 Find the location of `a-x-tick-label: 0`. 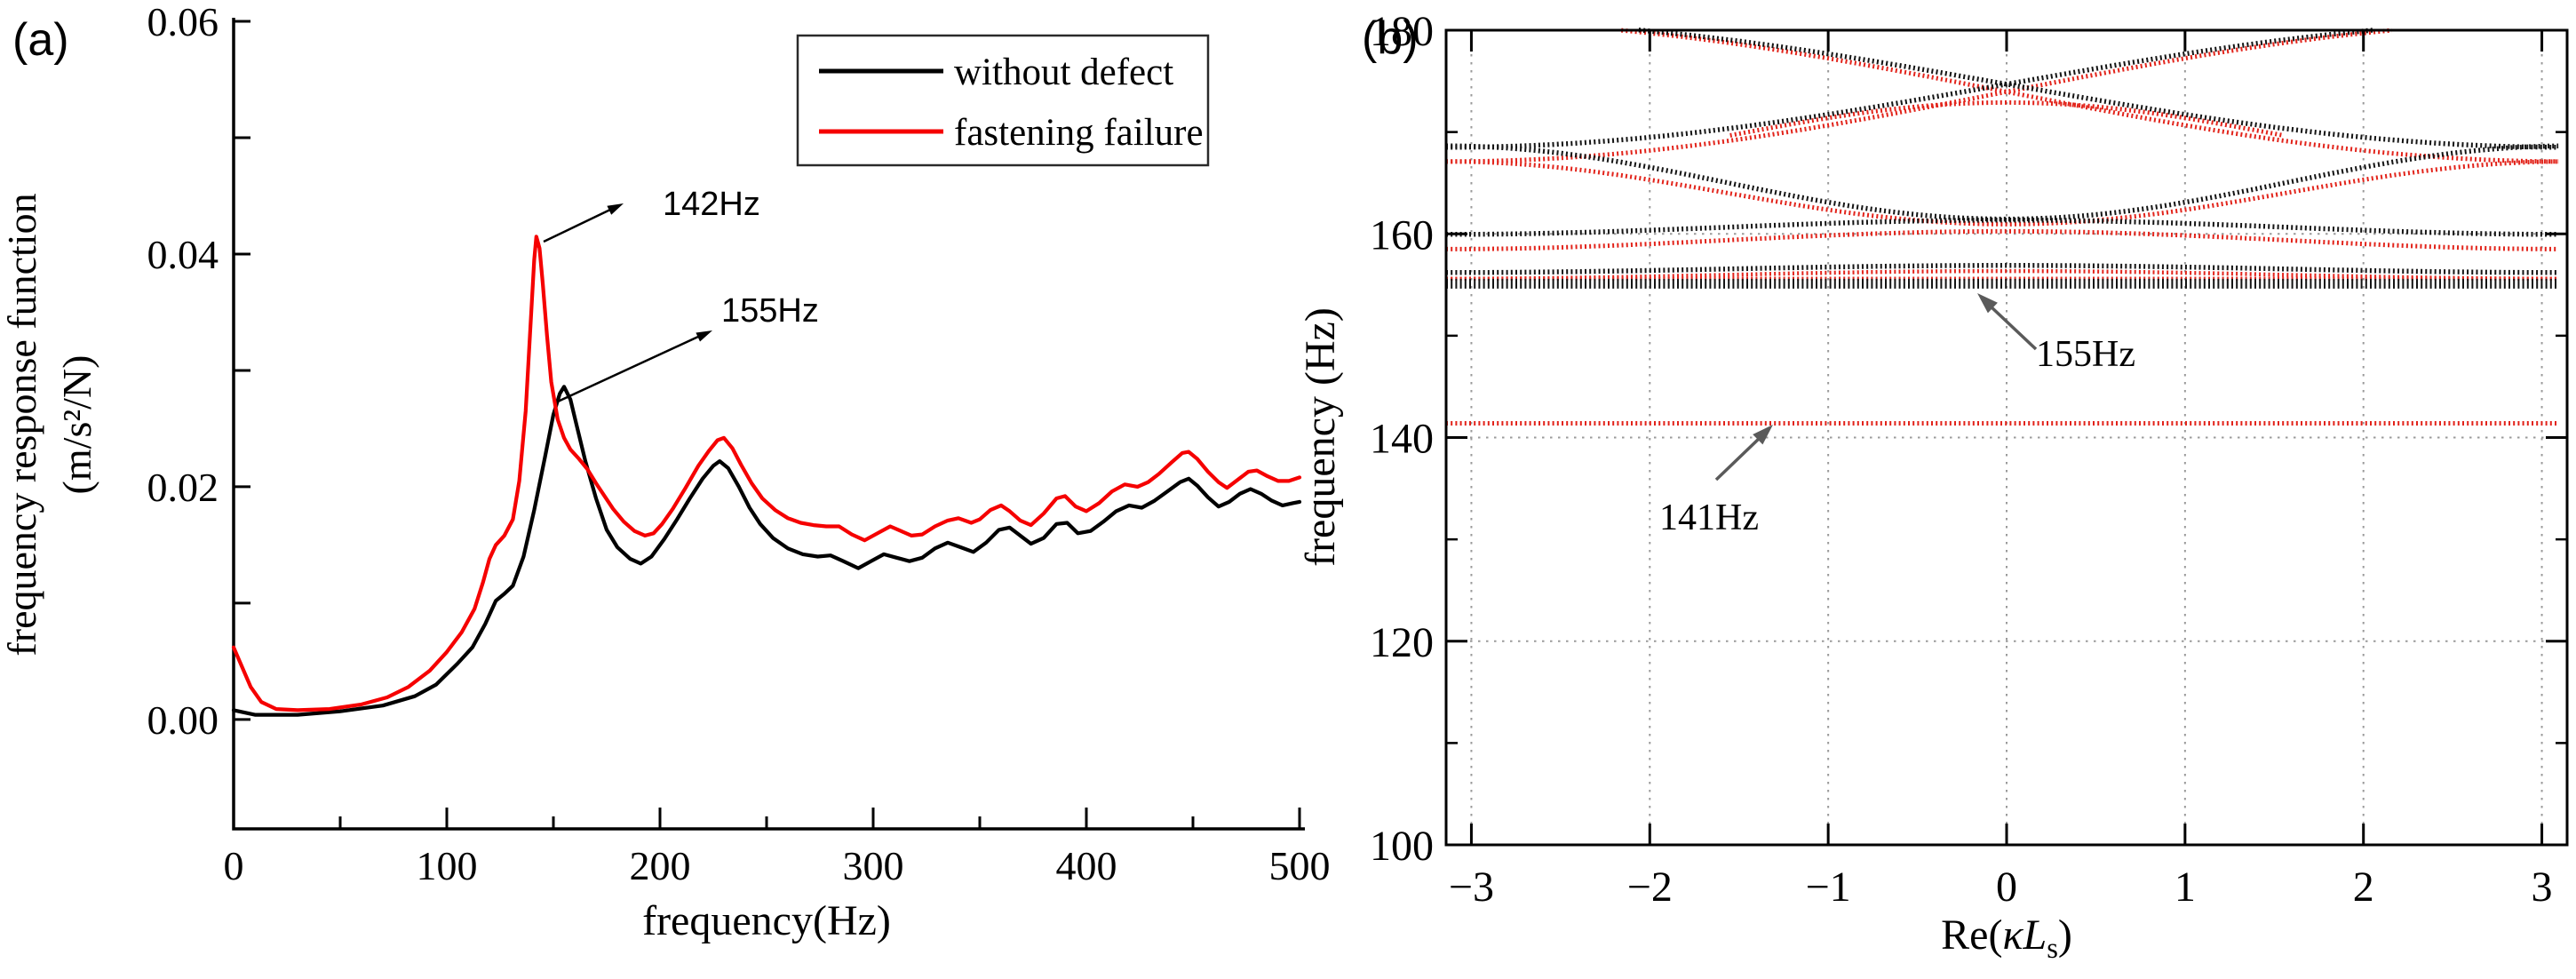

a-x-tick-label: 0 is located at coordinates (234, 865).